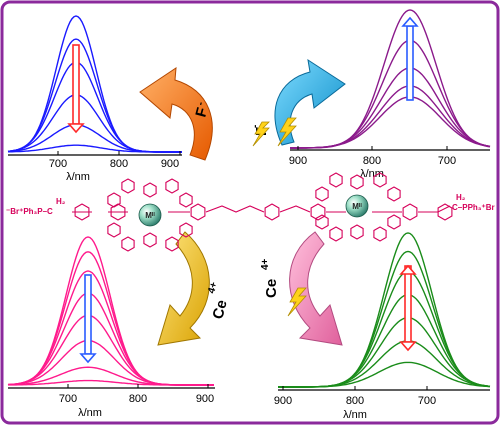  I want to click on reagent-cerium-right: Ce, so click(271, 288).